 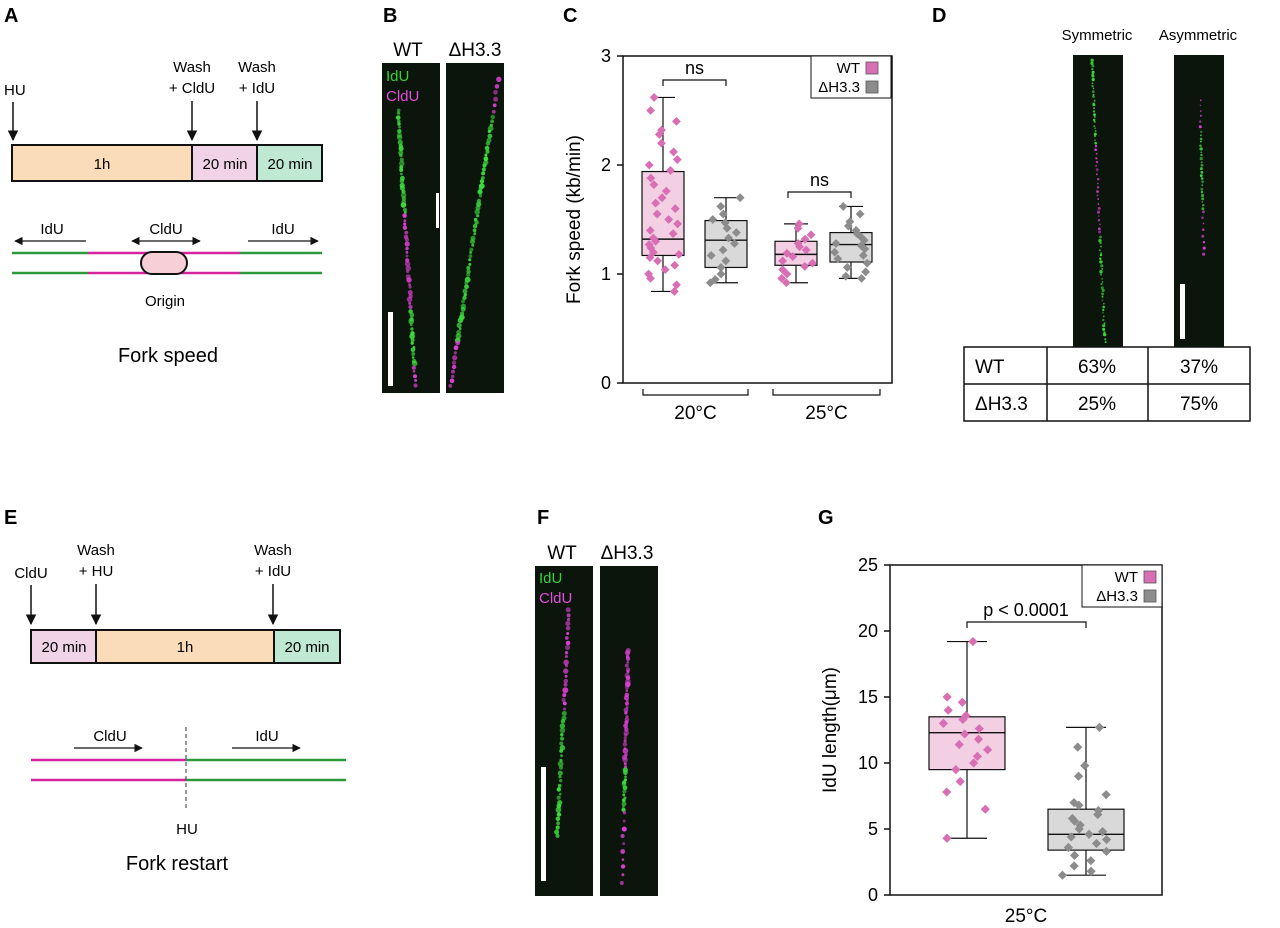 I want to click on c-legend-dh-label: ΔH3.3, so click(x=839, y=87).